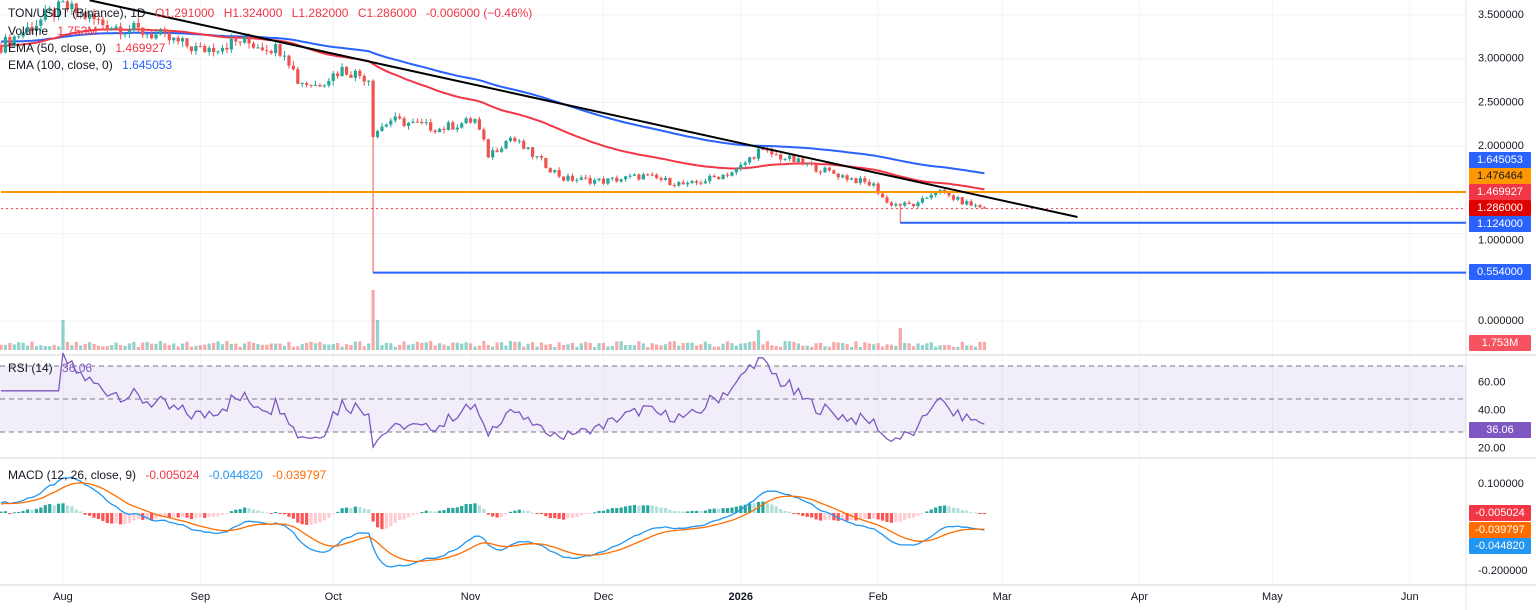 The height and width of the screenshot is (610, 1536). I want to click on price-badge: 1.286000, so click(1500, 208).